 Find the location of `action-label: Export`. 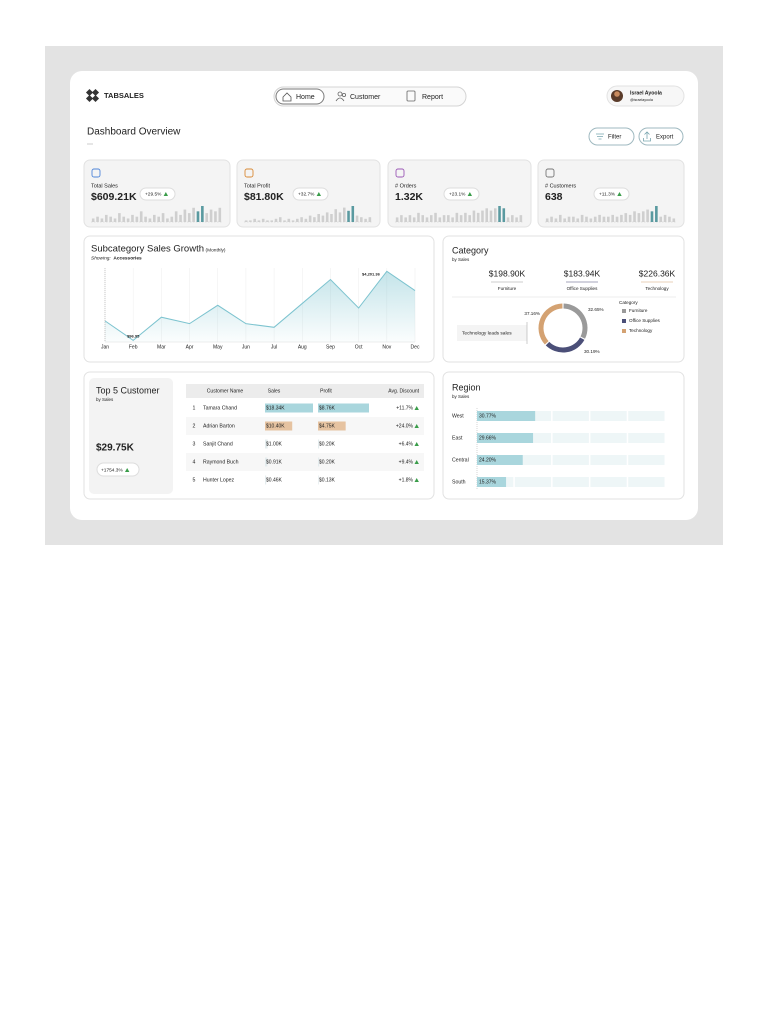

action-label: Export is located at coordinates (665, 138).